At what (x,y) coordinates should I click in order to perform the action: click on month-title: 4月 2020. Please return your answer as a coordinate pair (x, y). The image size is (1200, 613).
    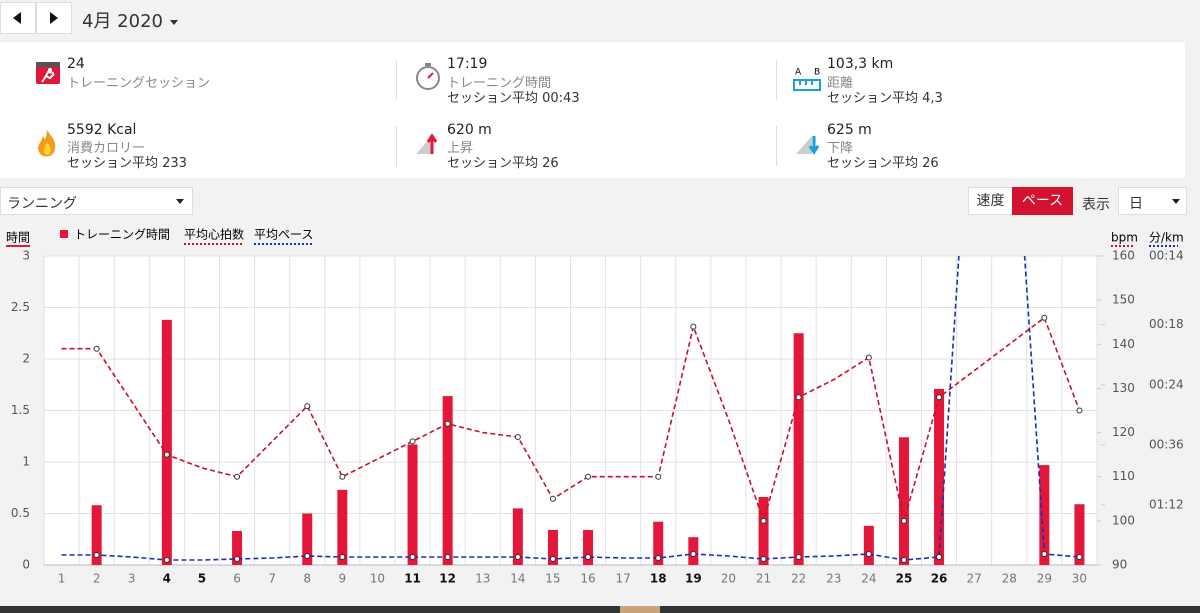
    Looking at the image, I should click on (130, 20).